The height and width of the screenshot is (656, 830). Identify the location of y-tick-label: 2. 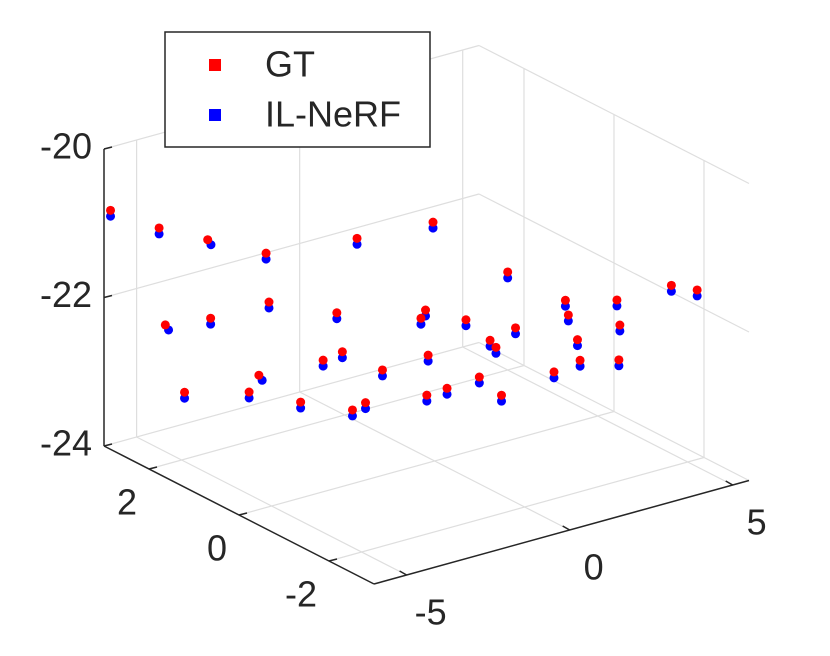
(127, 502).